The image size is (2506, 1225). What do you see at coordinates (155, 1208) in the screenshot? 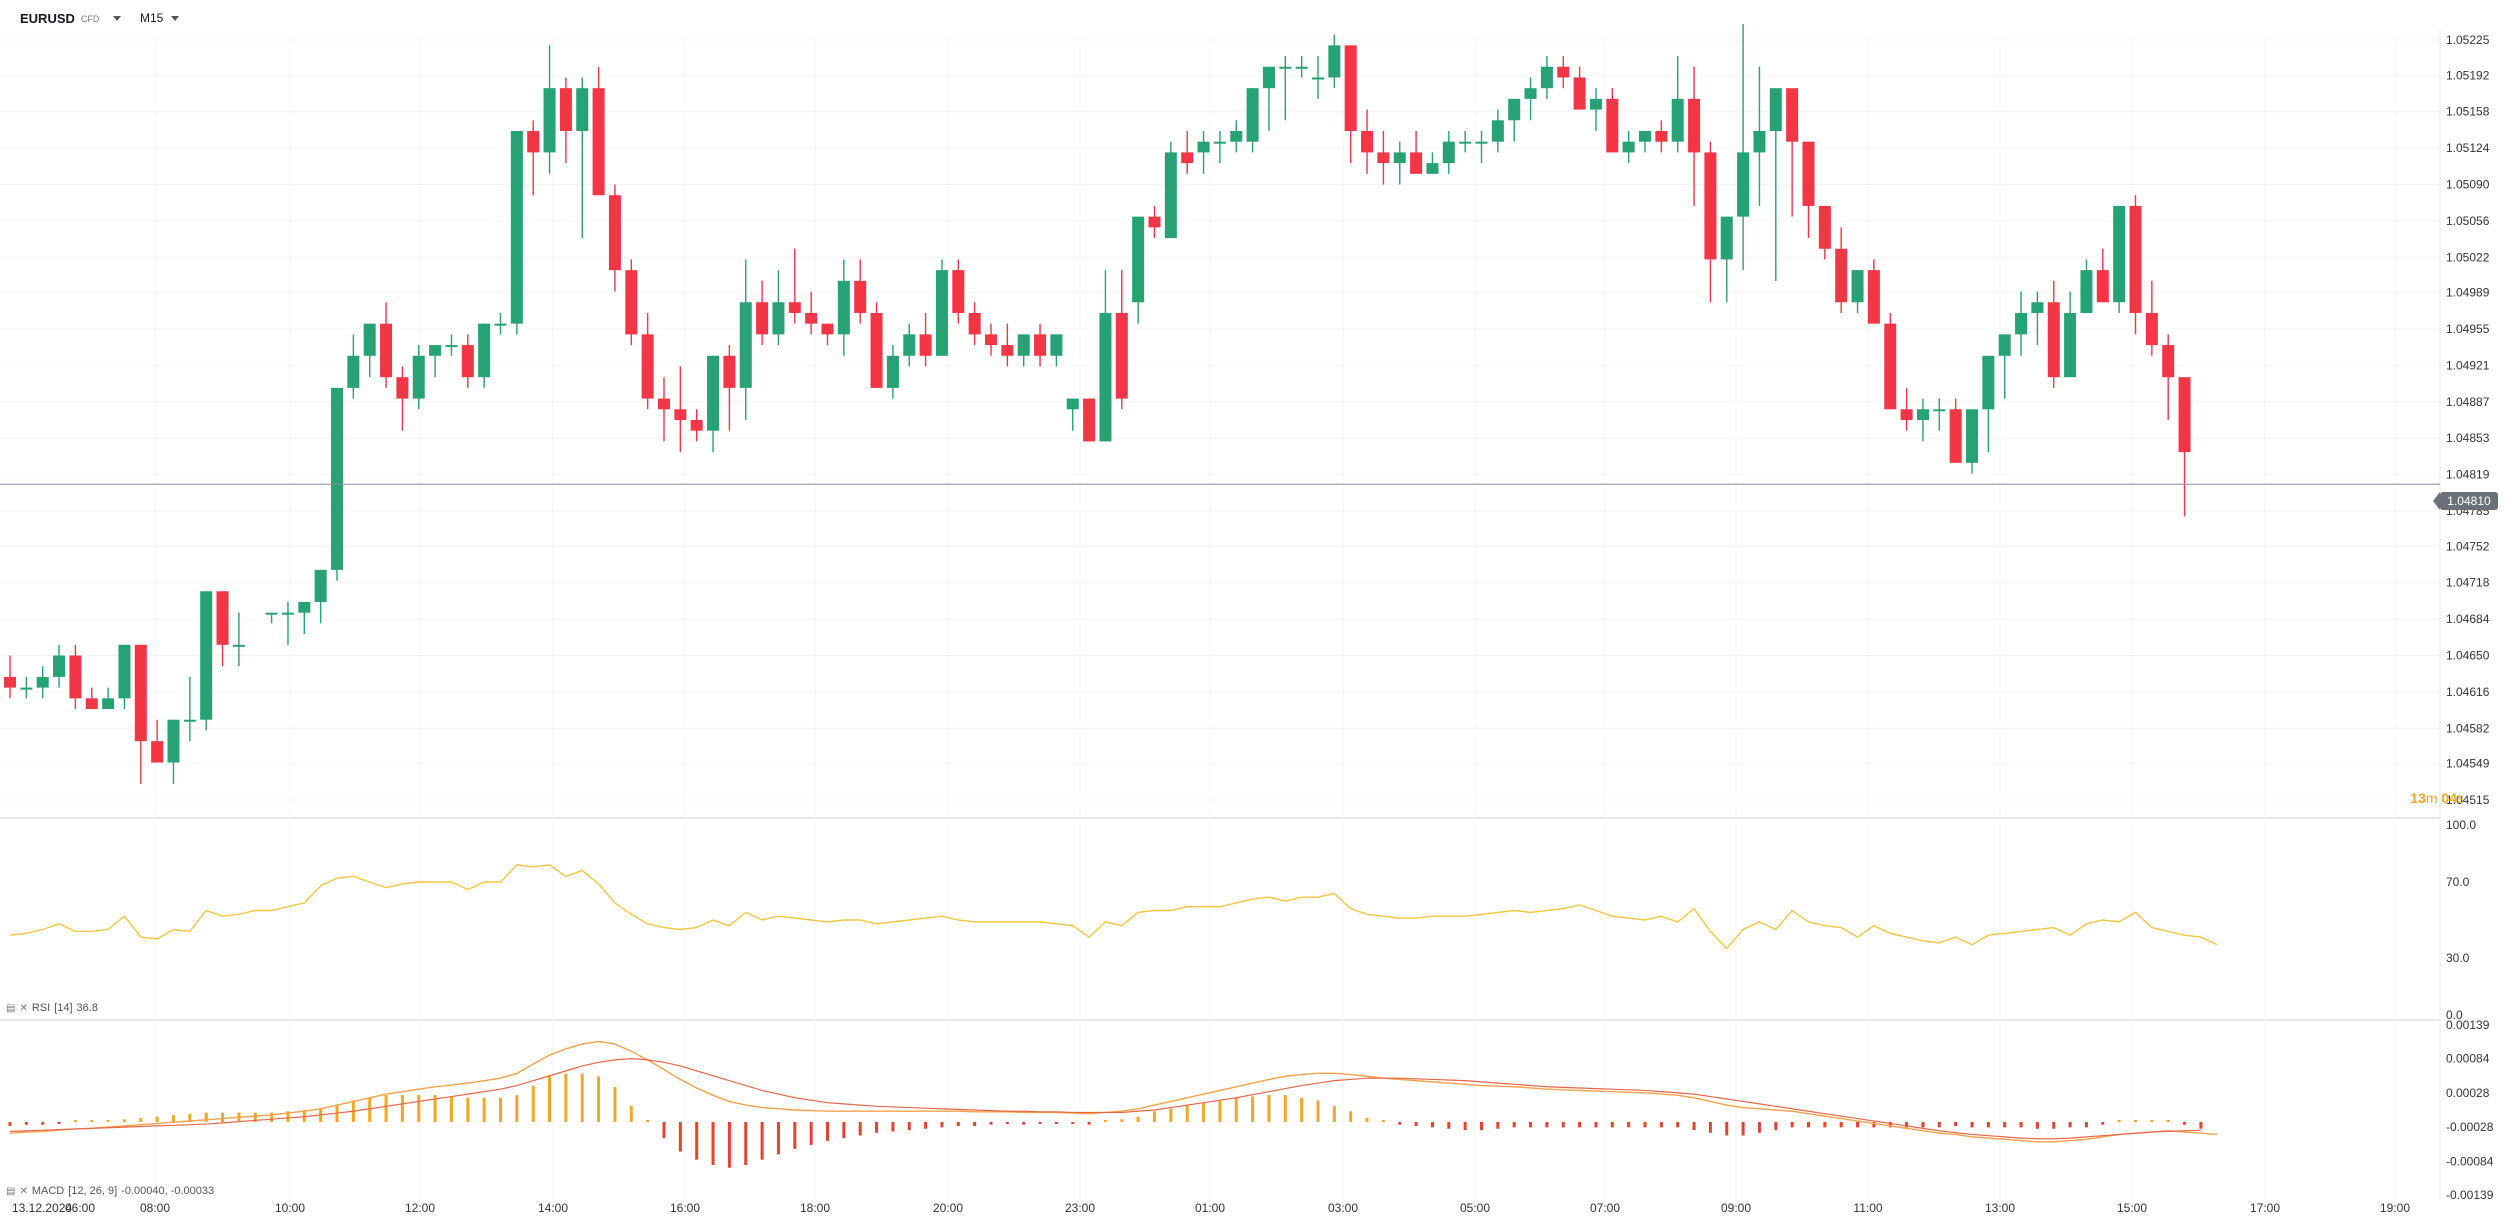
I see `time-tick-label: 08:00` at bounding box center [155, 1208].